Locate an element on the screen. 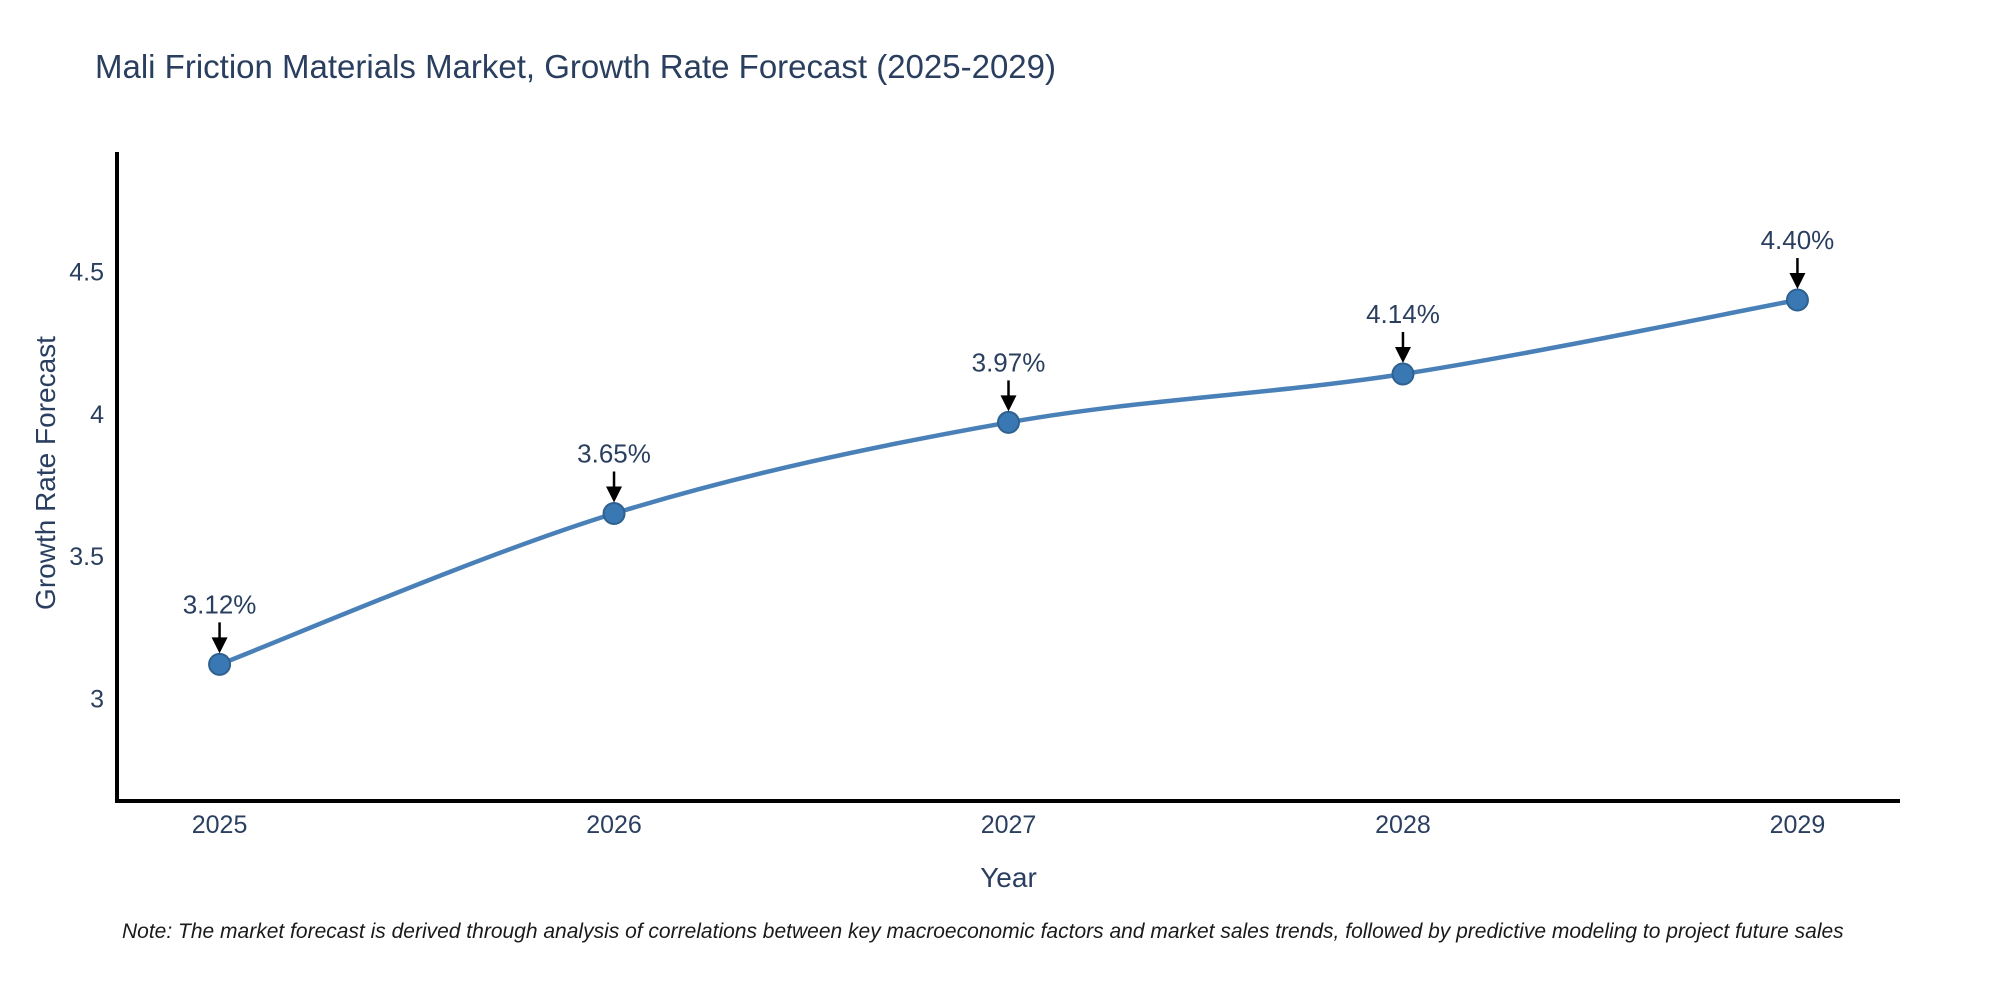 Image resolution: width=2000 pixels, height=1000 pixels. data-point-label: 3.97% is located at coordinates (1009, 362).